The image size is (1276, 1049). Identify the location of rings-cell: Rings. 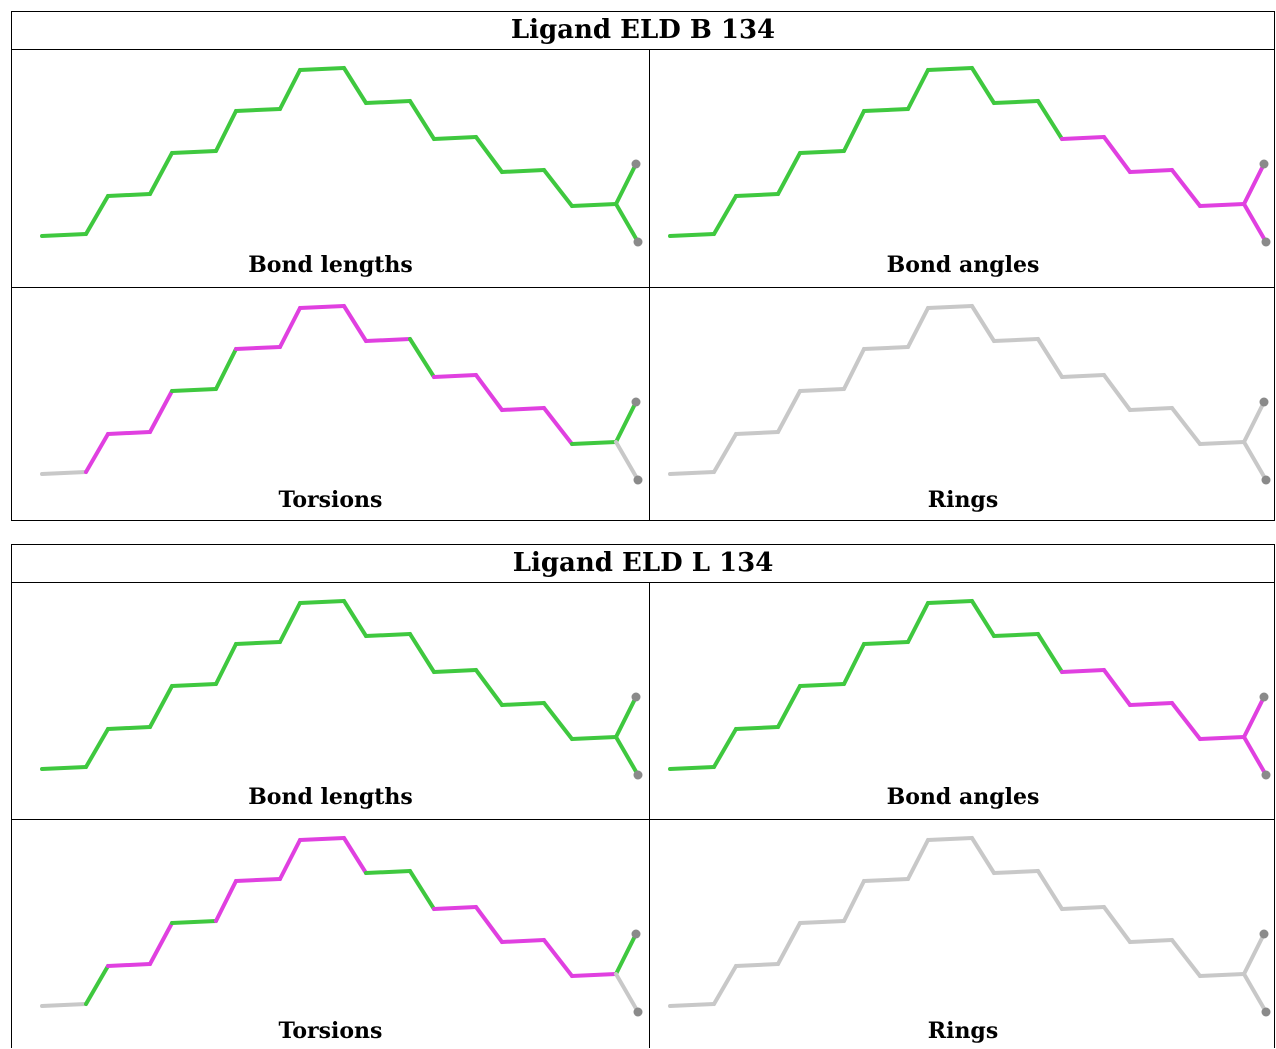
(963, 934).